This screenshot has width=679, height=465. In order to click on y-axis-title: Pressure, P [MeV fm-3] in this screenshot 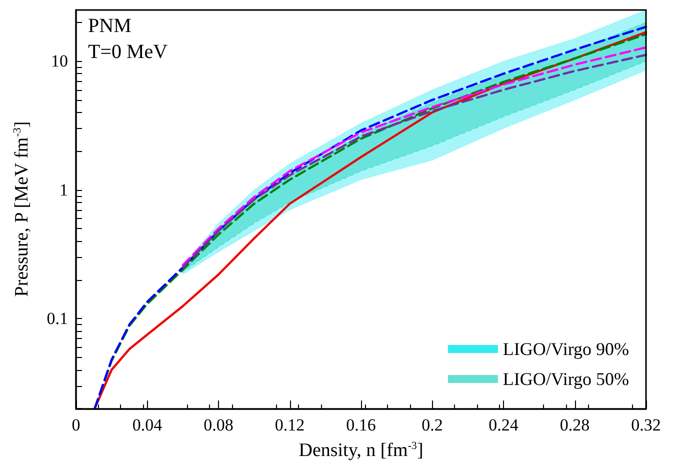, I will do `click(22, 209)`.